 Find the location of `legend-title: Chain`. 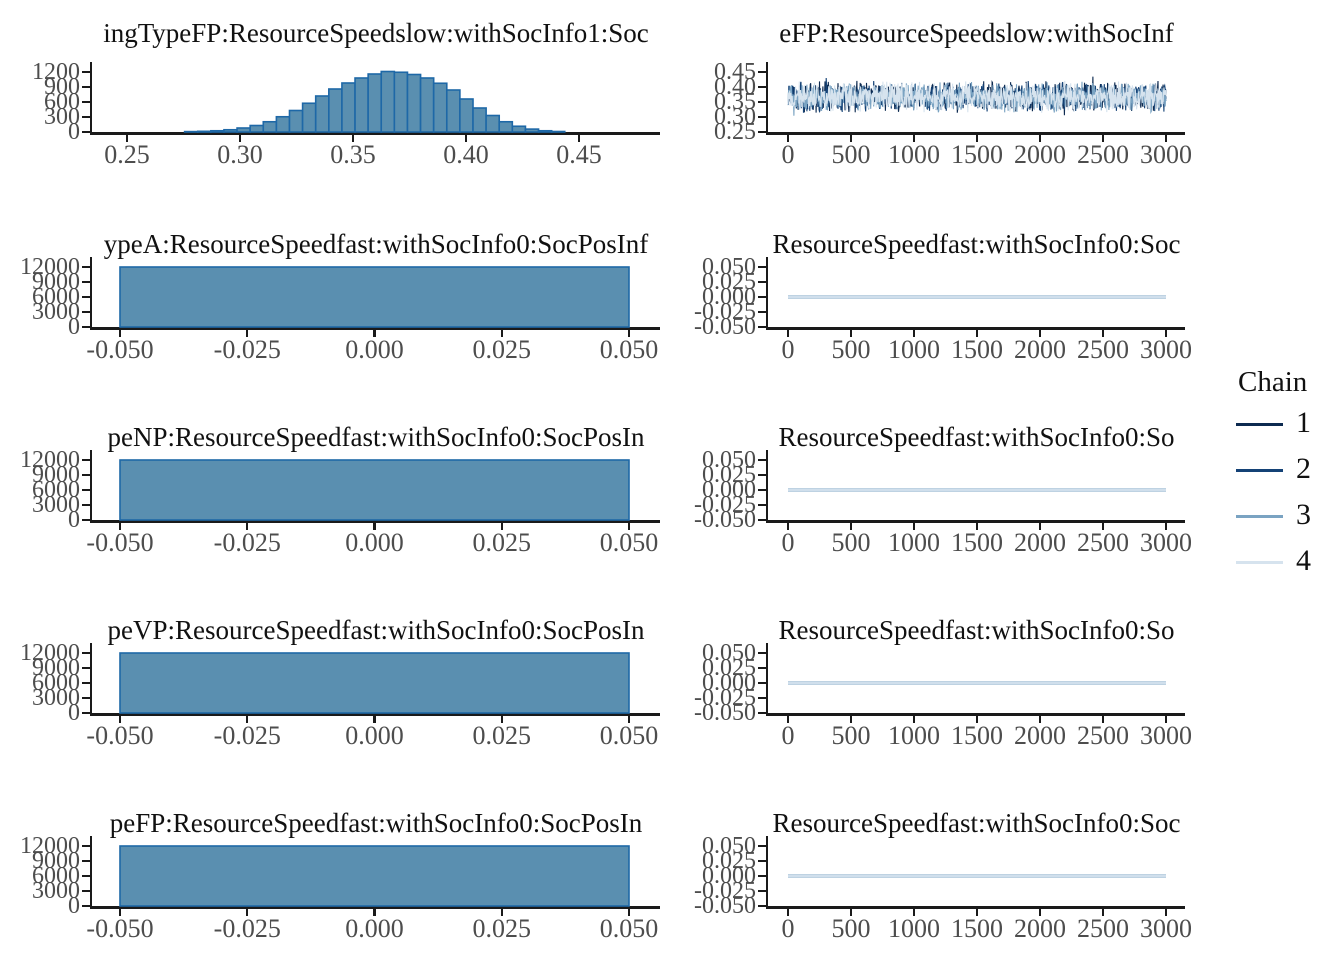

legend-title: Chain is located at coordinates (1273, 382).